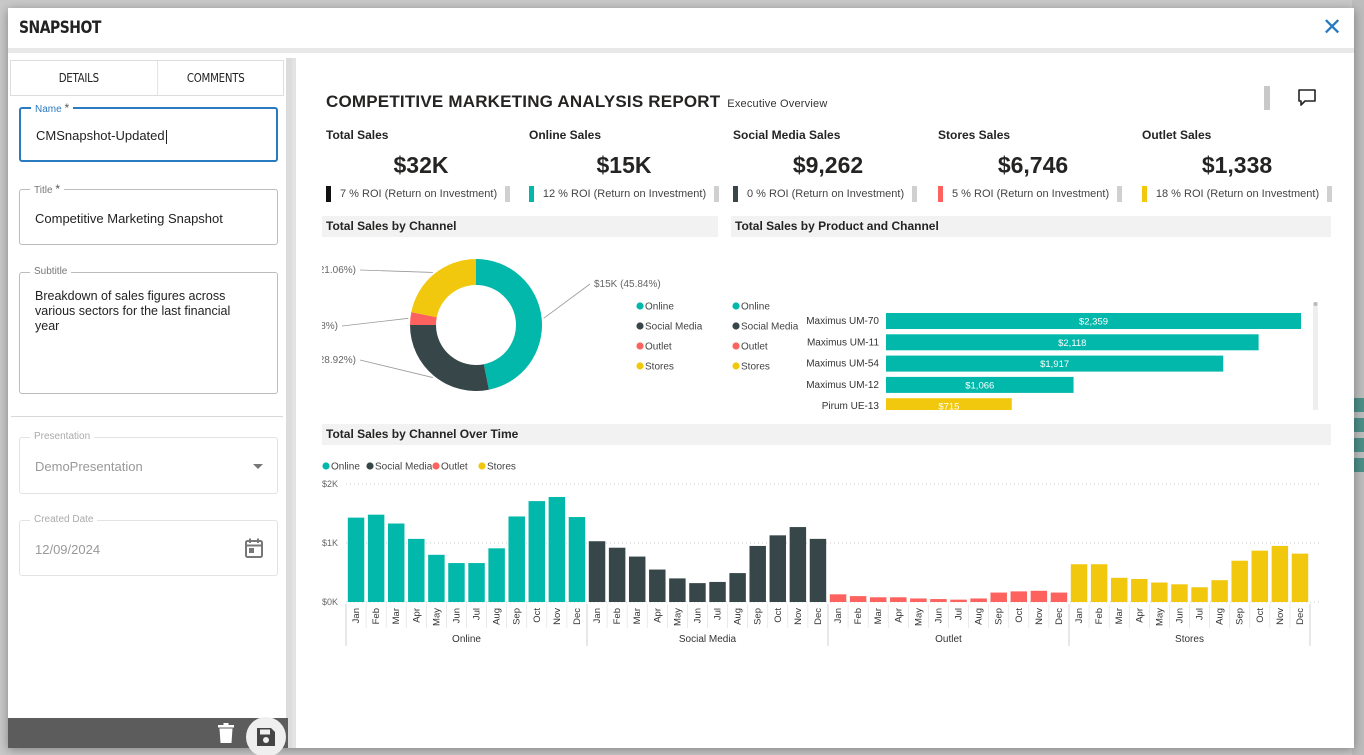 This screenshot has width=1364, height=755. Describe the element at coordinates (778, 615) in the screenshot. I see `x-tick-label: Oct` at that location.